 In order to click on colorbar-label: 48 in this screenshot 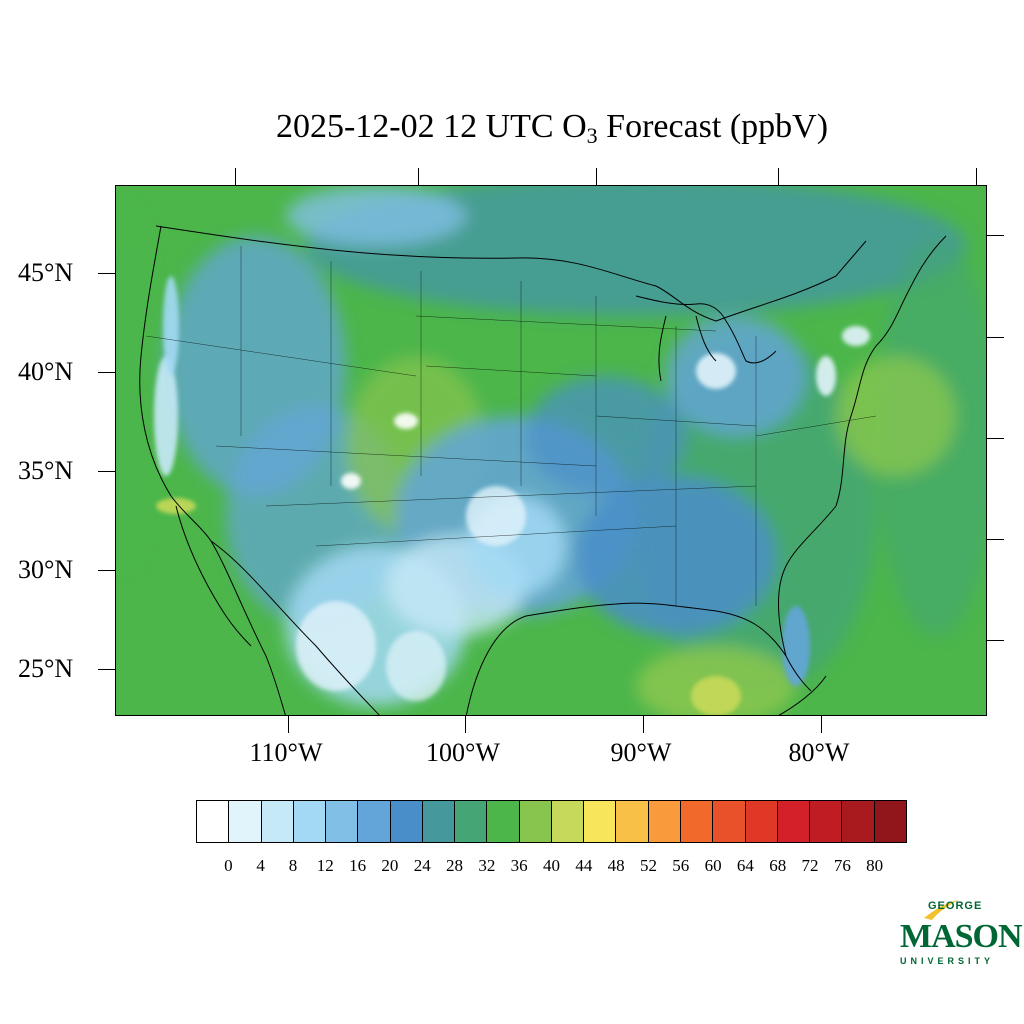, I will do `click(616, 865)`.